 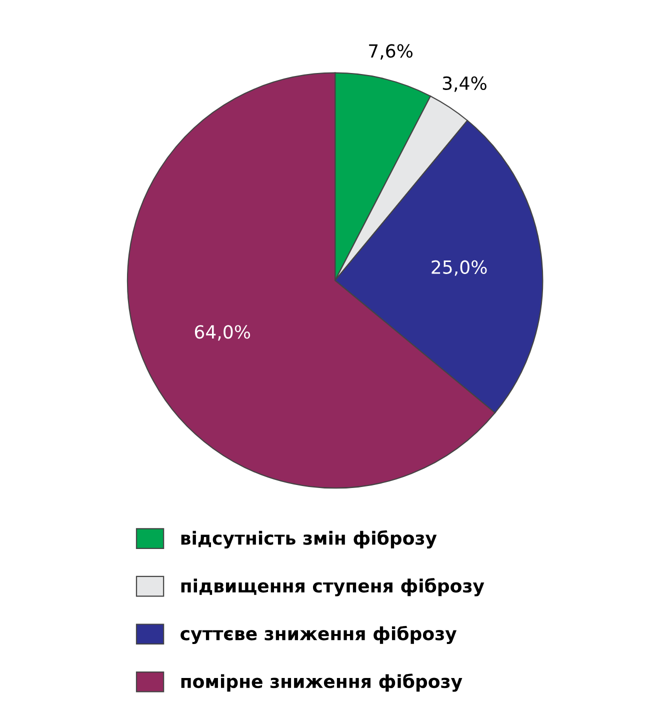 What do you see at coordinates (390, 52) in the screenshot?
I see `data-label: 7,6%` at bounding box center [390, 52].